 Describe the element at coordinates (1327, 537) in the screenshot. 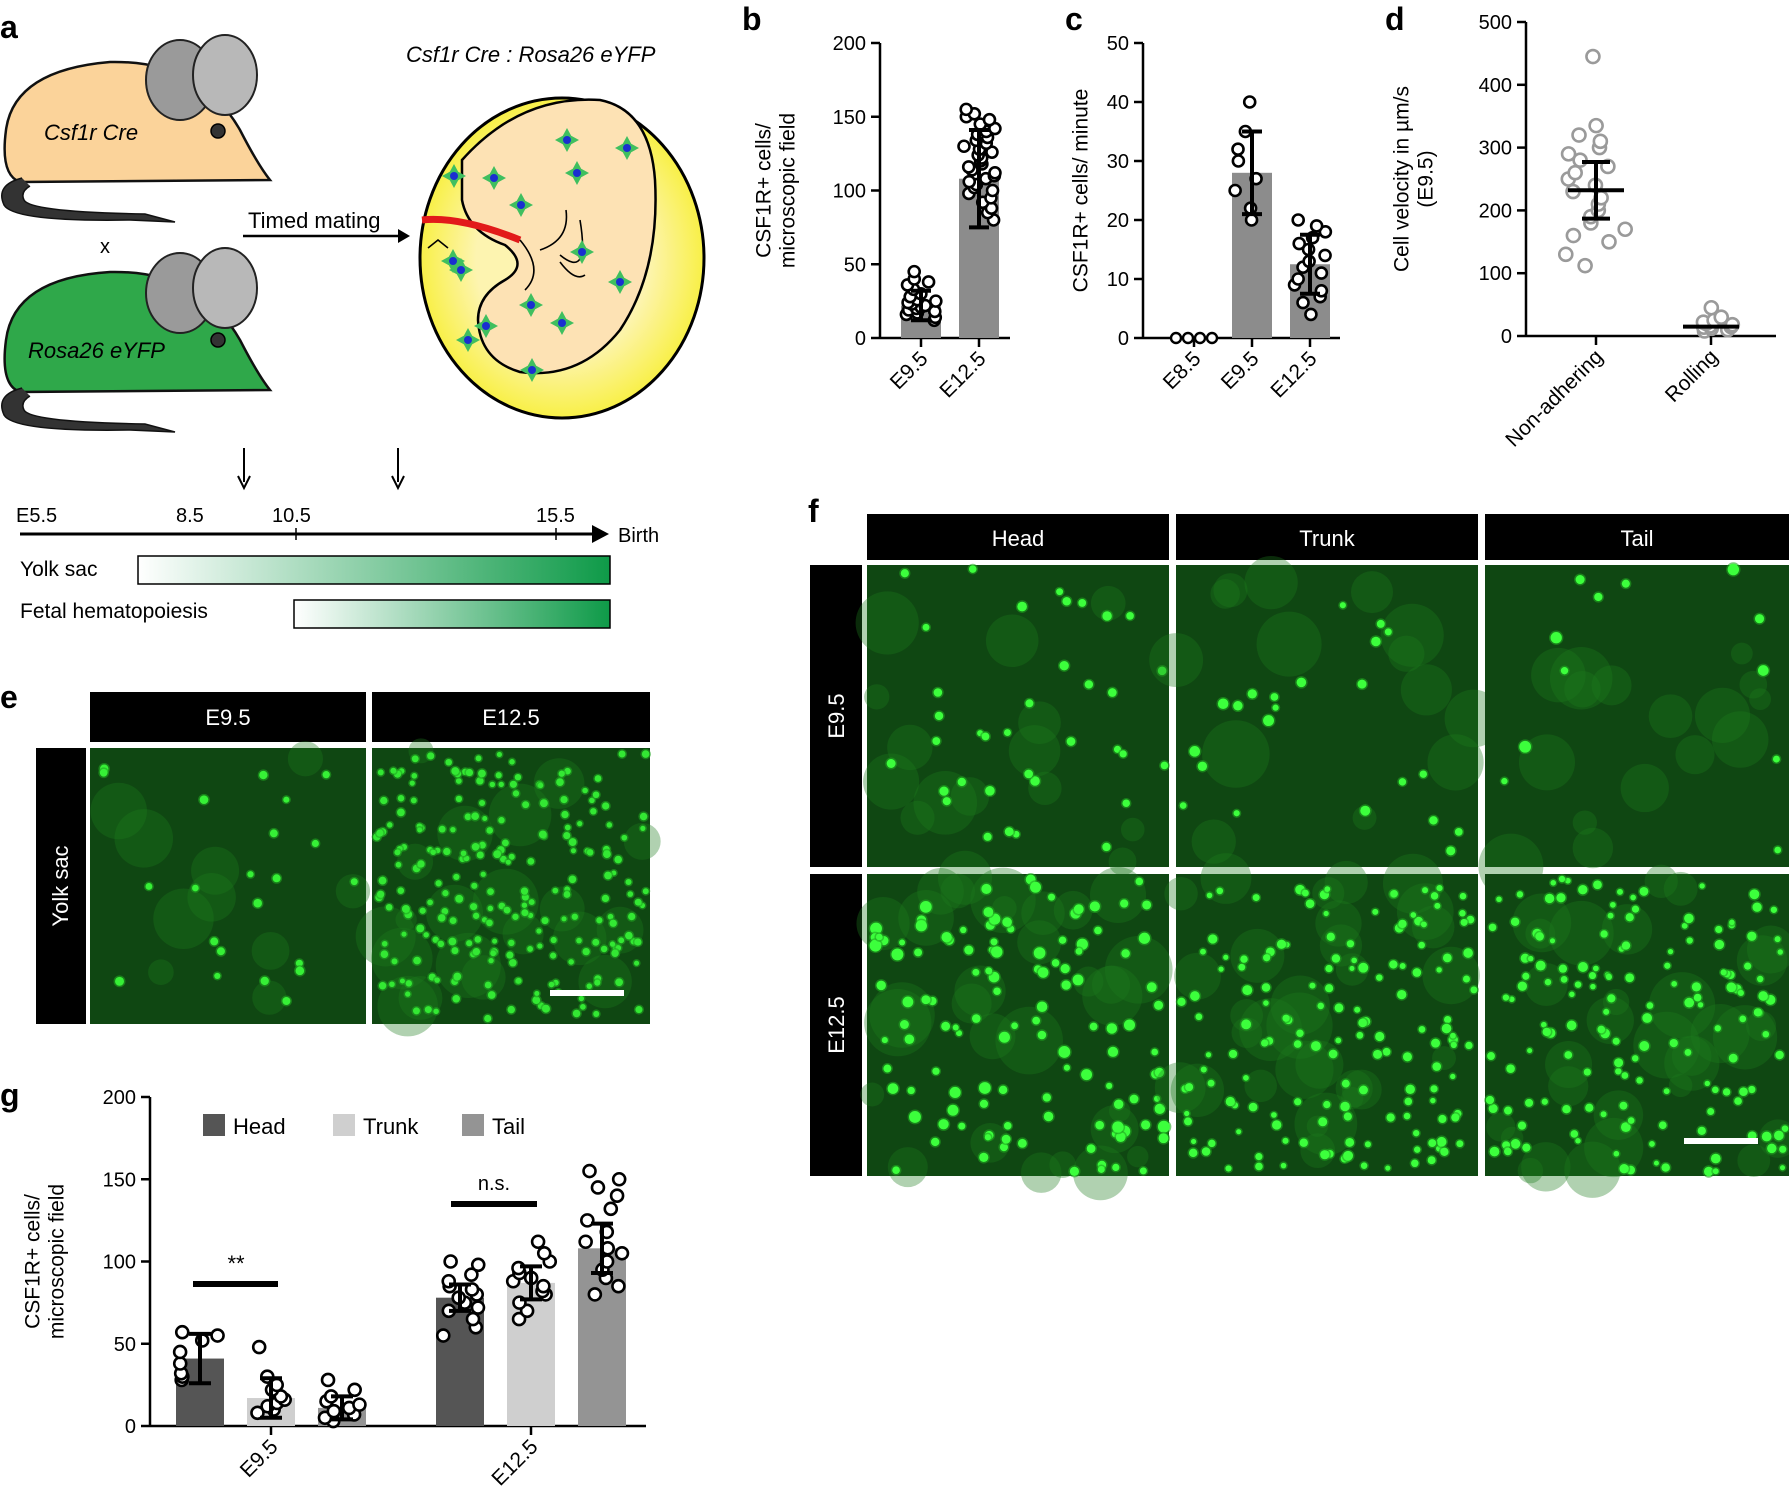

I see `f-col-header-trunk` at that location.